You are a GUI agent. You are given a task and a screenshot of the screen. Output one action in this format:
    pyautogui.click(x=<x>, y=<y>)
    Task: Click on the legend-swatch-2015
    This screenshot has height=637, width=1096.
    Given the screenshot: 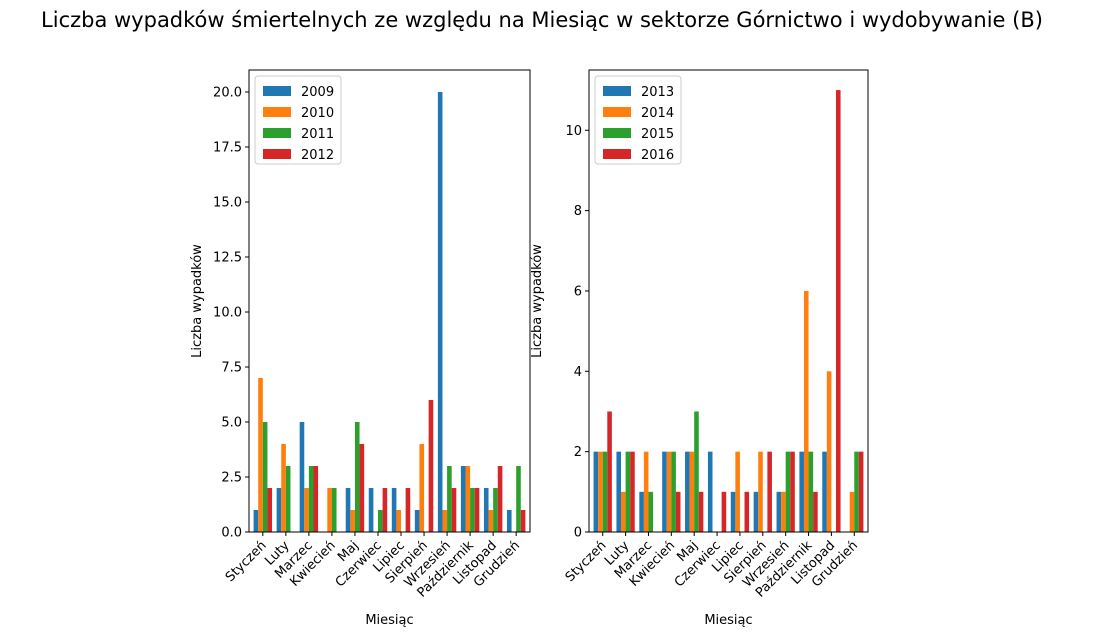 What is the action you would take?
    pyautogui.click(x=617, y=133)
    